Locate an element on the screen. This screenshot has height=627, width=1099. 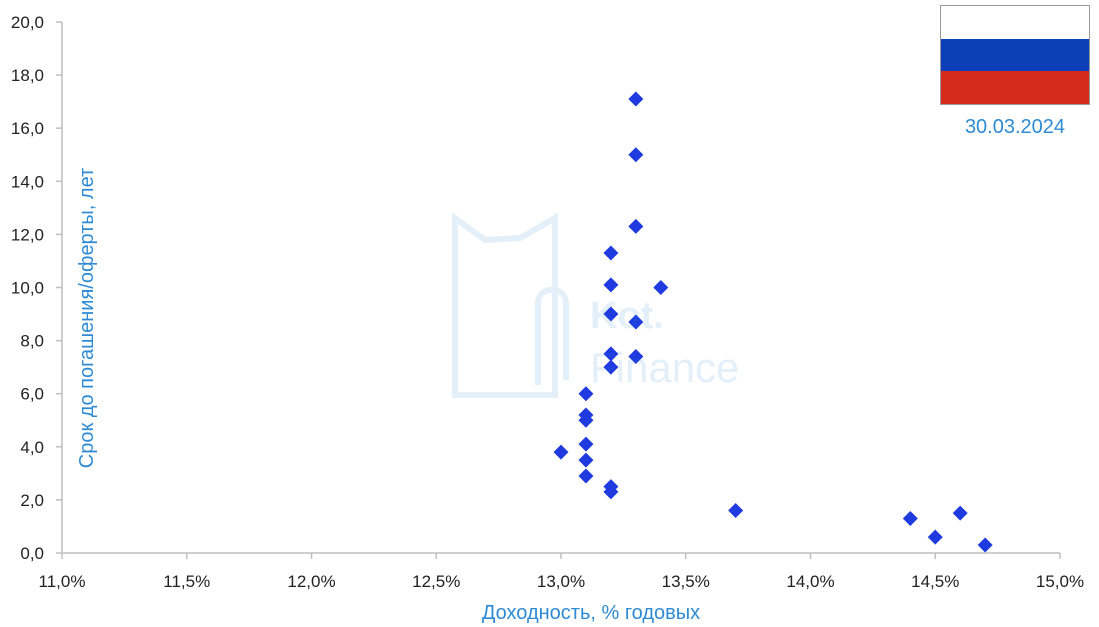
russia-flag-icon is located at coordinates (1015, 55).